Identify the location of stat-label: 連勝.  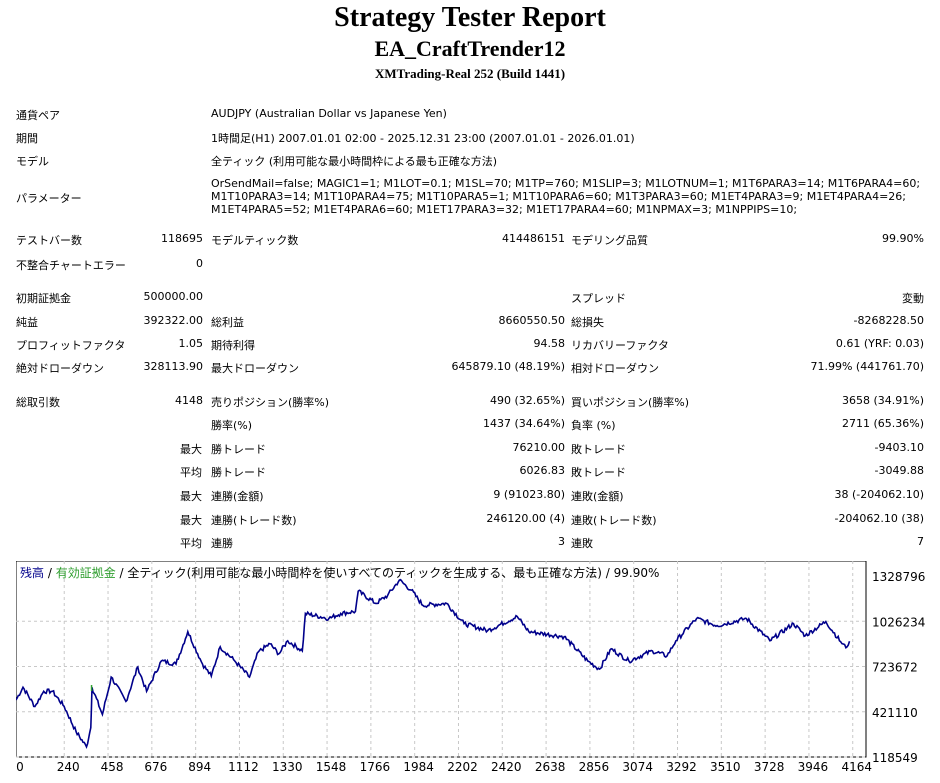
(222, 543).